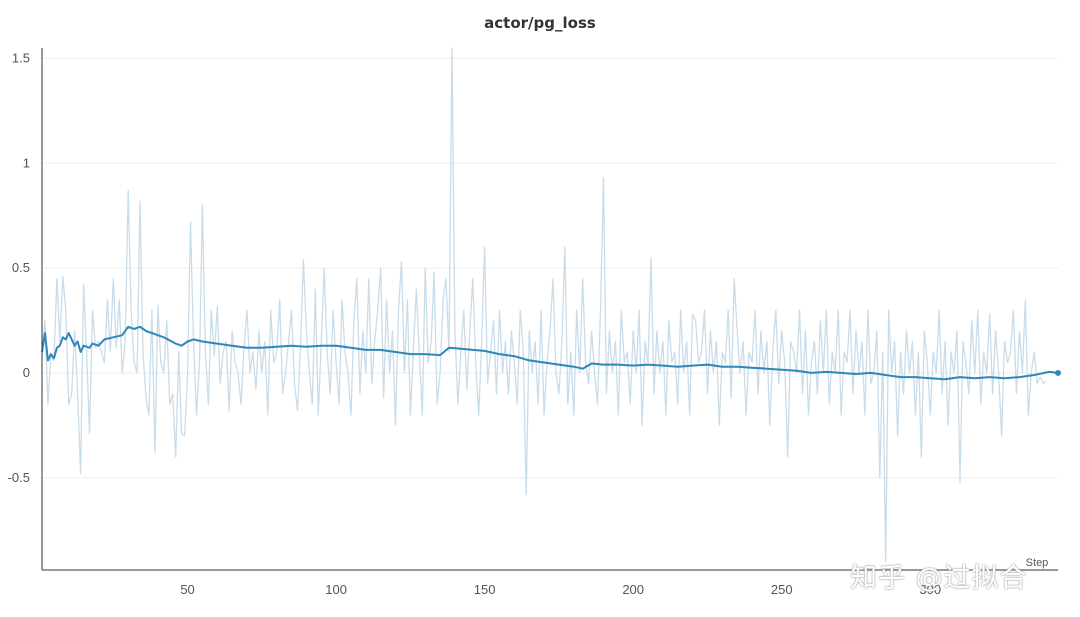  Describe the element at coordinates (1037, 563) in the screenshot. I see `x-axis-title: Step` at that location.